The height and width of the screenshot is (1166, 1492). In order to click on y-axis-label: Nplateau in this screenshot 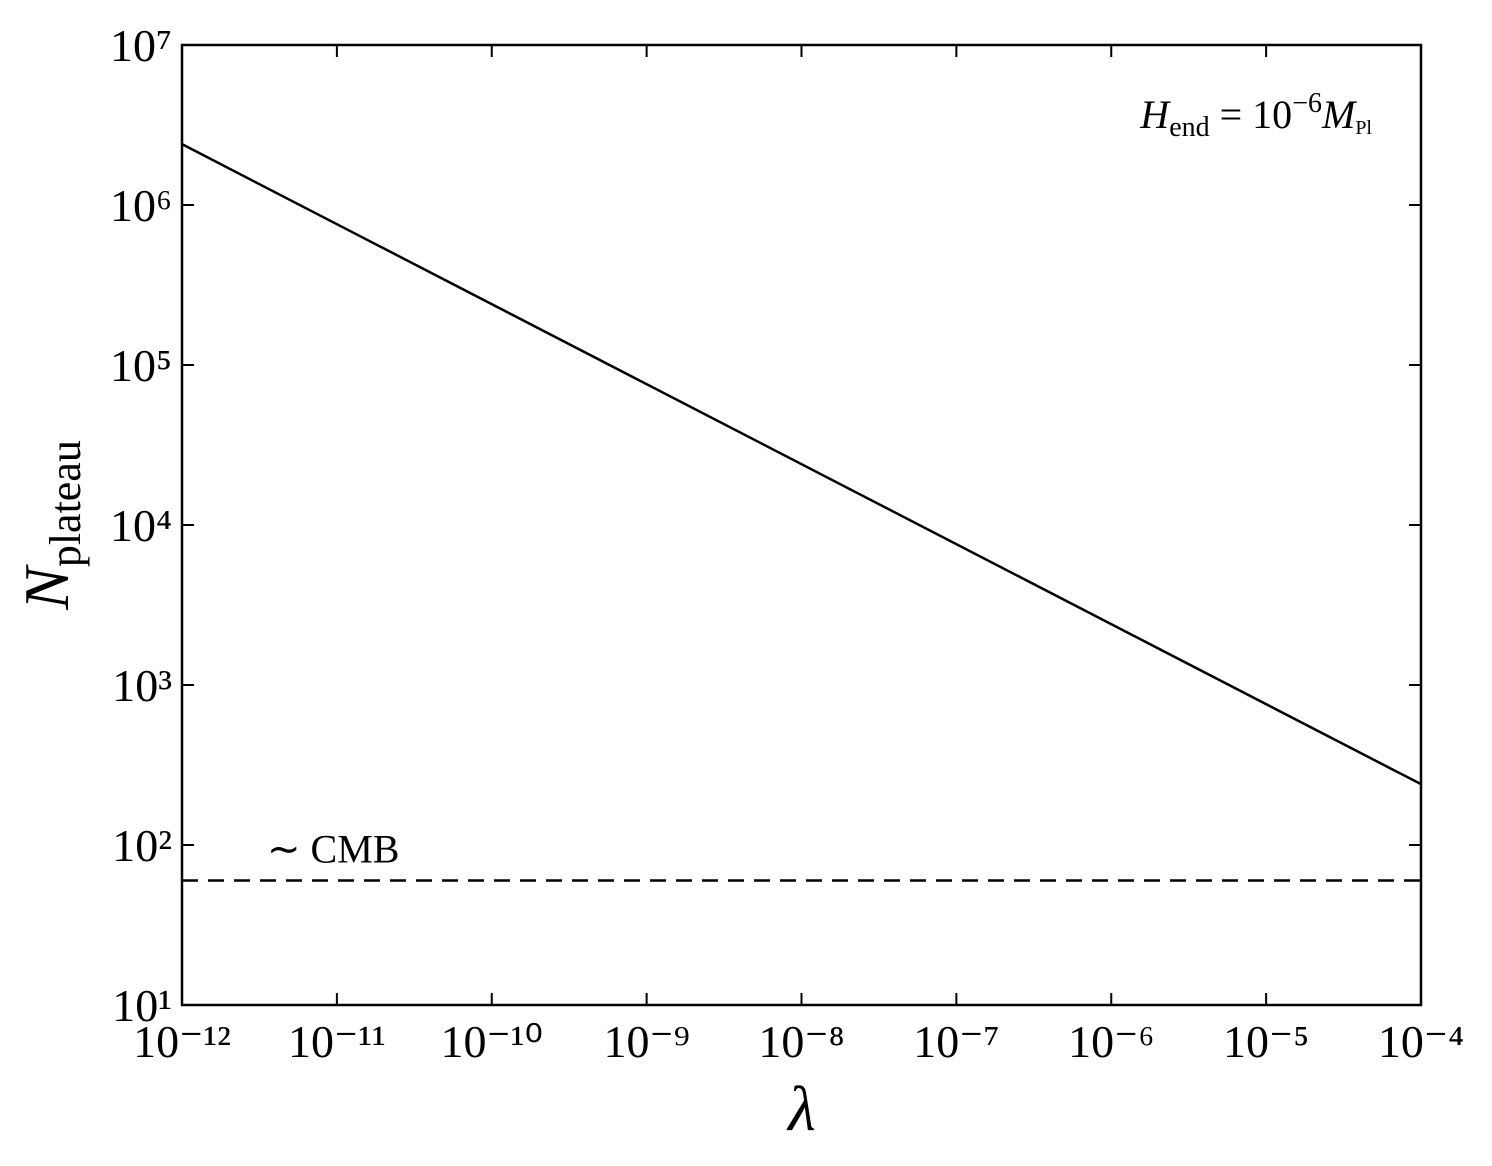, I will do `click(50, 525)`.